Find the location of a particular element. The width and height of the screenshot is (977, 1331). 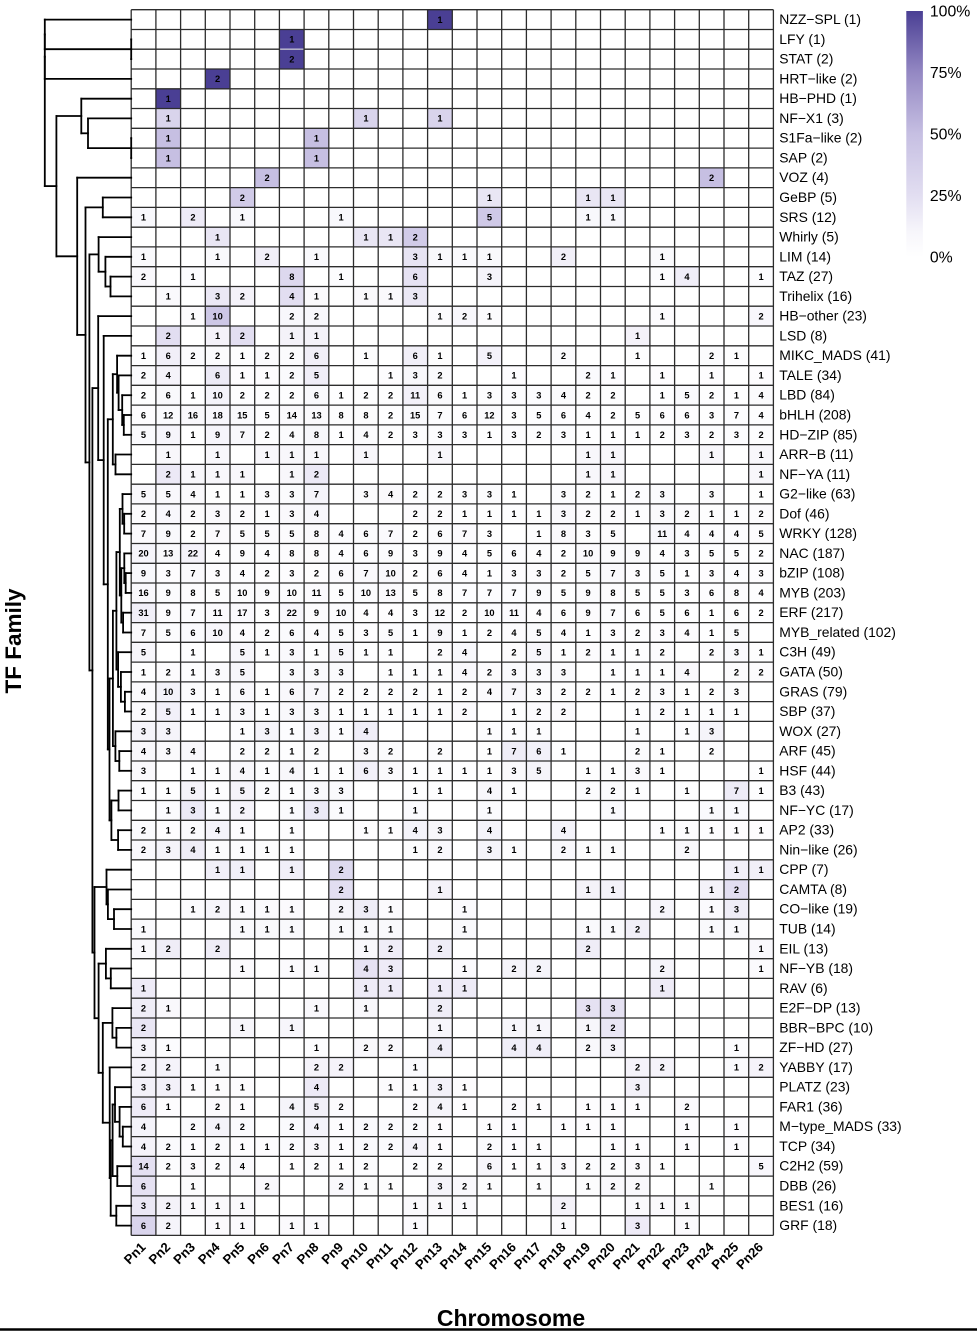

svg-text: GATA (50) is located at coordinates (811, 672).